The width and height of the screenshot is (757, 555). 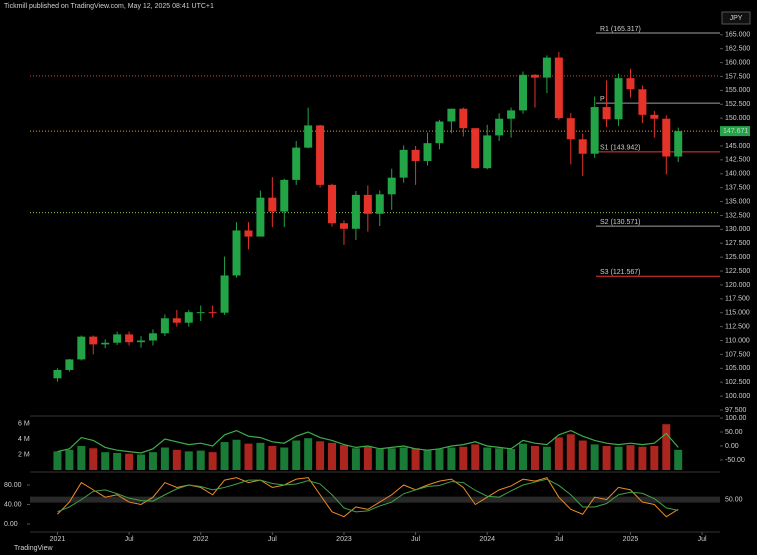 What do you see at coordinates (736, 418) in the screenshot?
I see `osc-tick-label: 100.00` at bounding box center [736, 418].